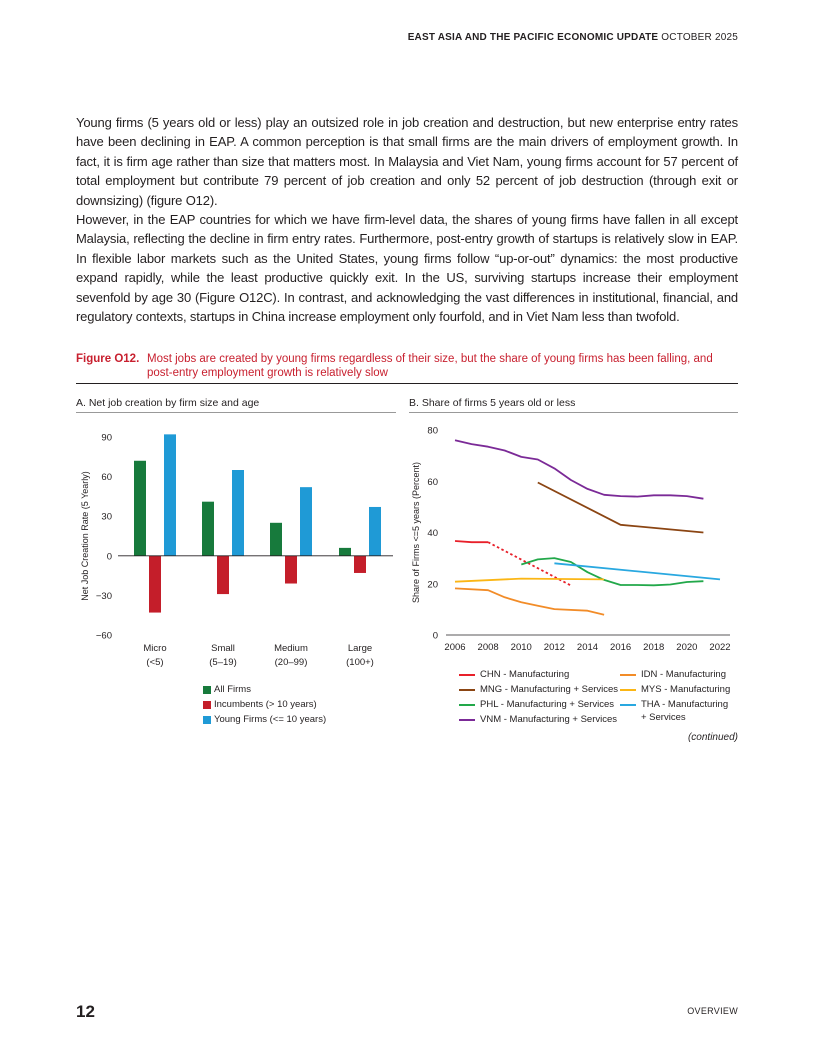 The width and height of the screenshot is (816, 1056). I want to click on series-line-vnm, so click(579, 469).